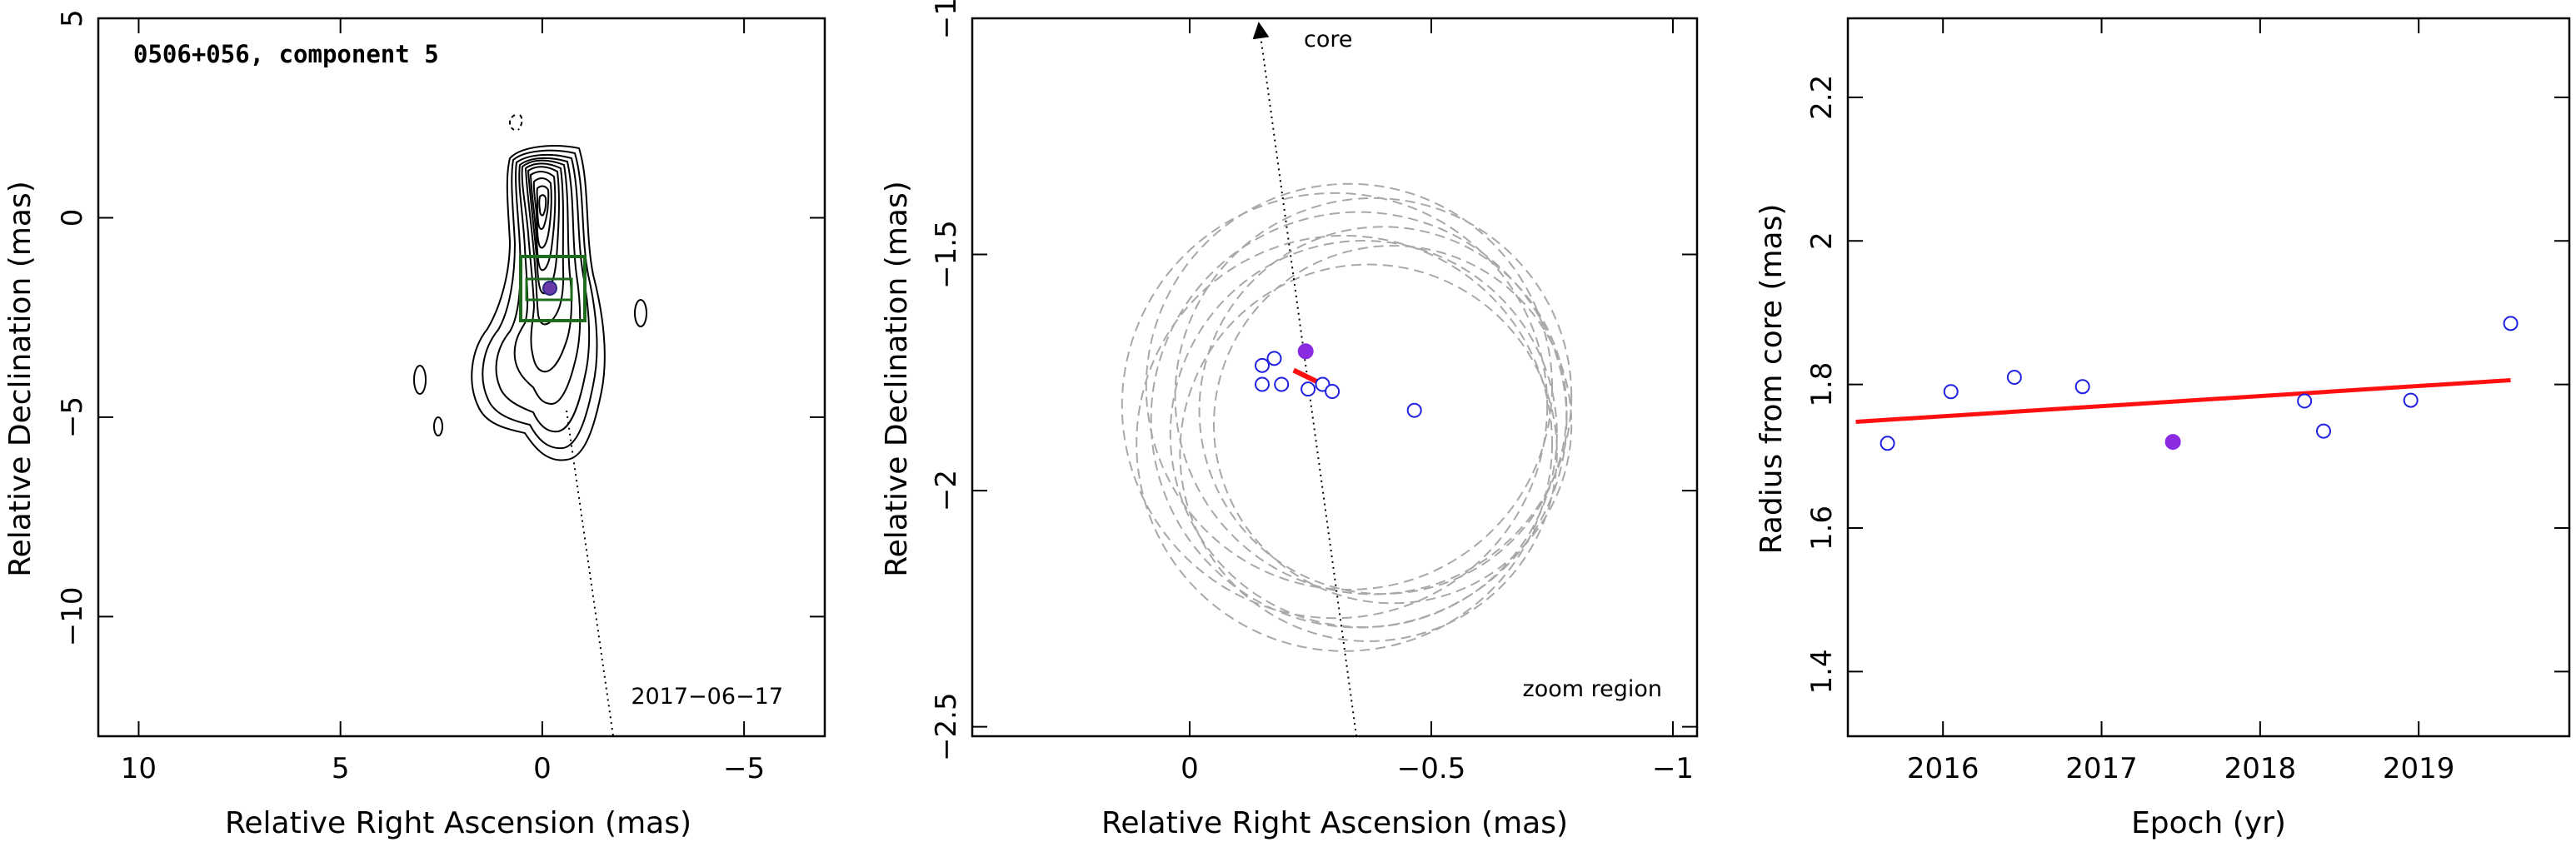  What do you see at coordinates (515, 123) in the screenshot?
I see `contour-negative` at bounding box center [515, 123].